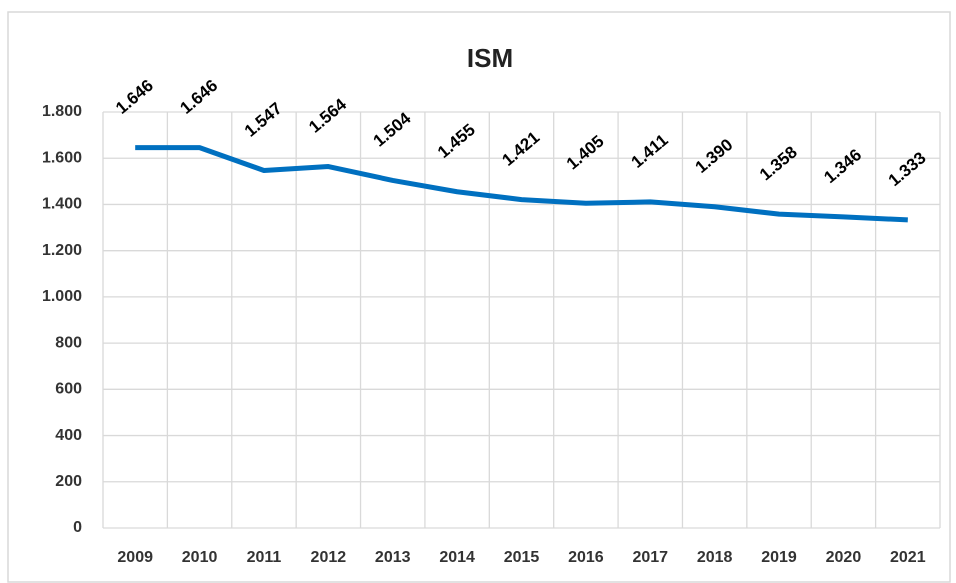 The height and width of the screenshot is (583, 956). I want to click on y-tick-label: 200, so click(68, 481).